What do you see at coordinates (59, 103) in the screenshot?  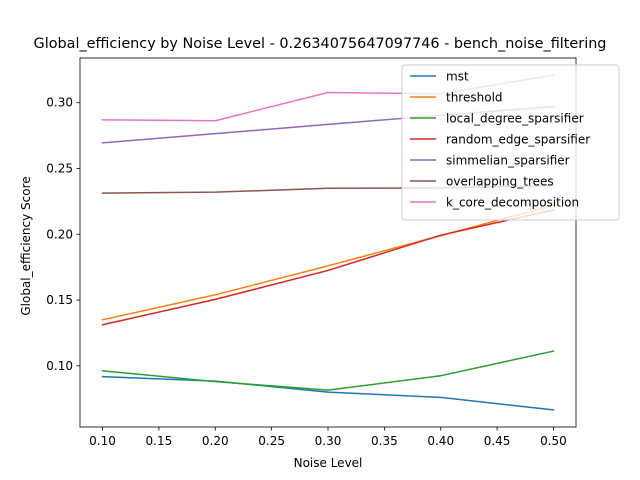 I see `y-tick-label: 0.30` at bounding box center [59, 103].